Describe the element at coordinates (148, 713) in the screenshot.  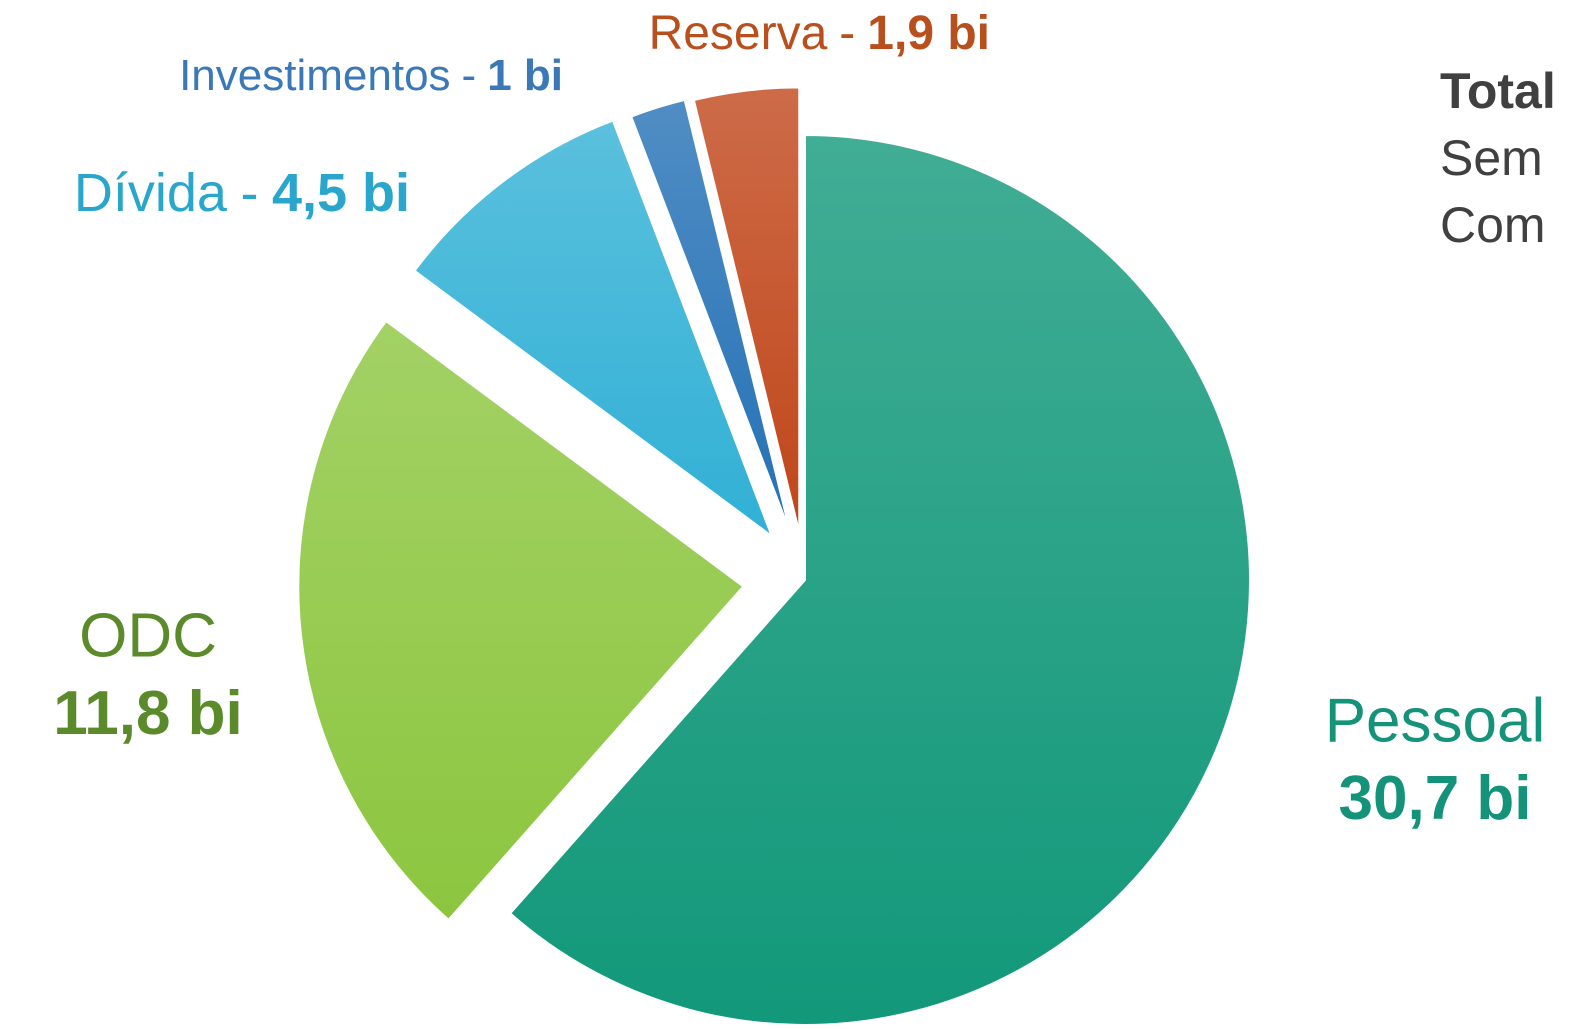
I see `value-label: 11,8 bi` at that location.